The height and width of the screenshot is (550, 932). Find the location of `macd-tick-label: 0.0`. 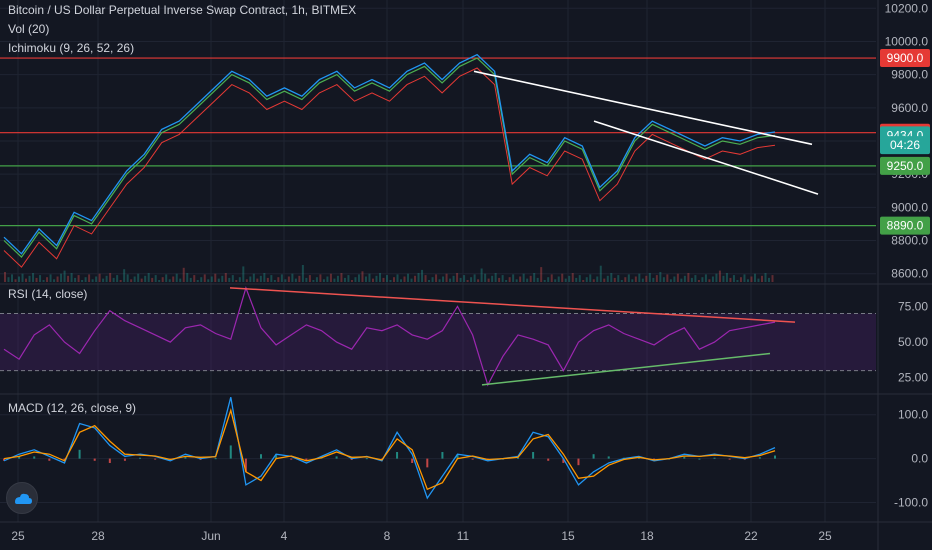

macd-tick-label: 0.0 is located at coordinates (919, 459).